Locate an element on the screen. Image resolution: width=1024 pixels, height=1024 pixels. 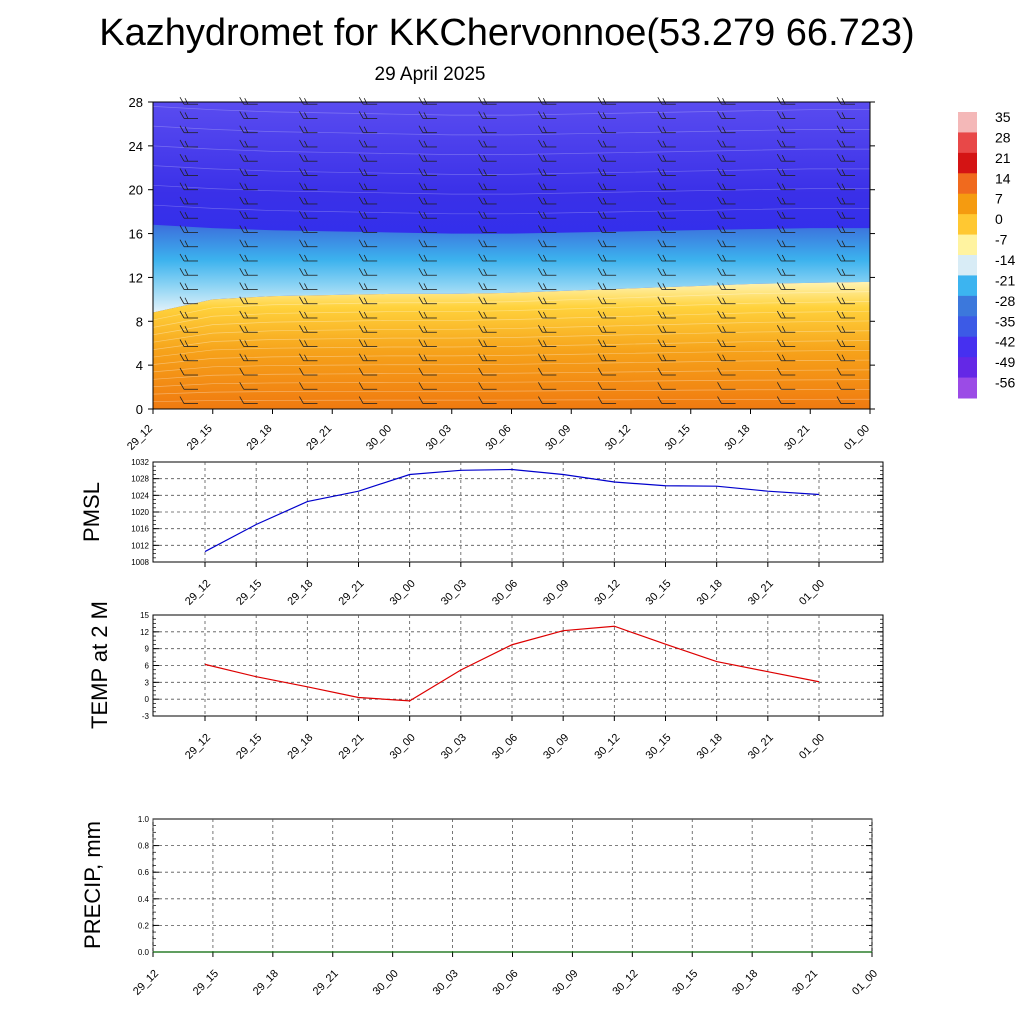
heat-x-tick-label: 29_18 is located at coordinates (260, 438).